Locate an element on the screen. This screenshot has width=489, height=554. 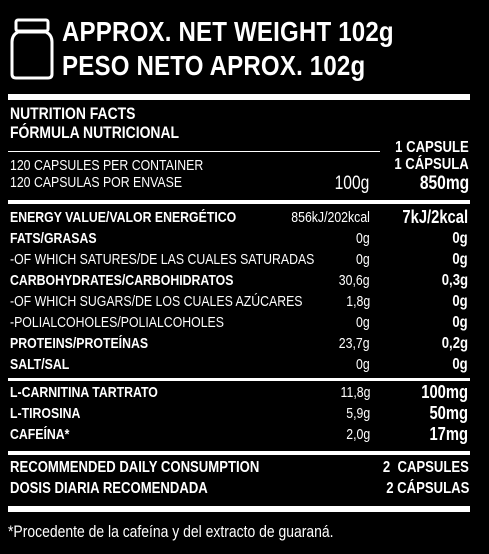
nutrient-label: CARBOHYDRATES/CARBOHIDRATOS is located at coordinates (122, 280).